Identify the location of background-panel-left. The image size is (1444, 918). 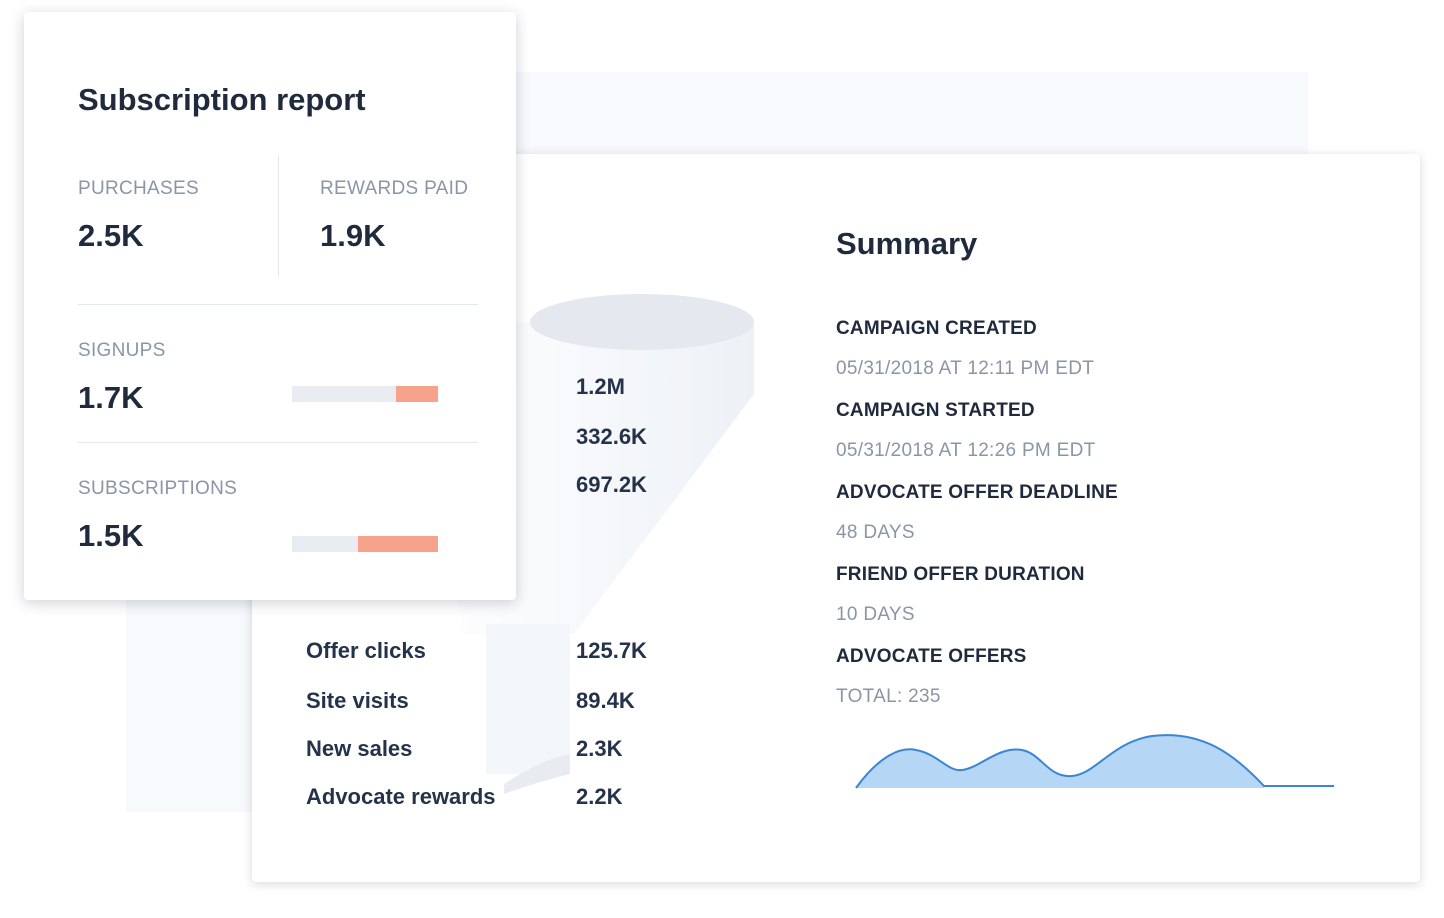
(191, 701).